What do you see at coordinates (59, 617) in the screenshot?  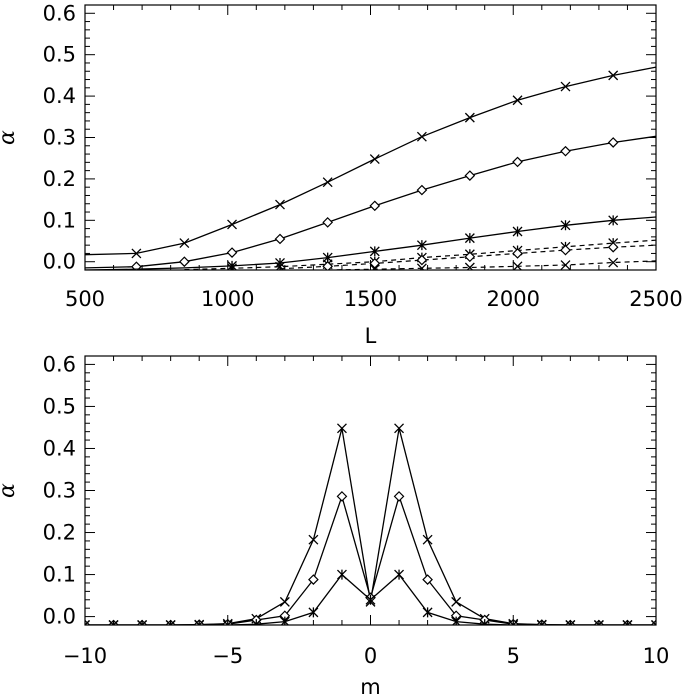 I see `y-tick-label: 0.0` at bounding box center [59, 617].